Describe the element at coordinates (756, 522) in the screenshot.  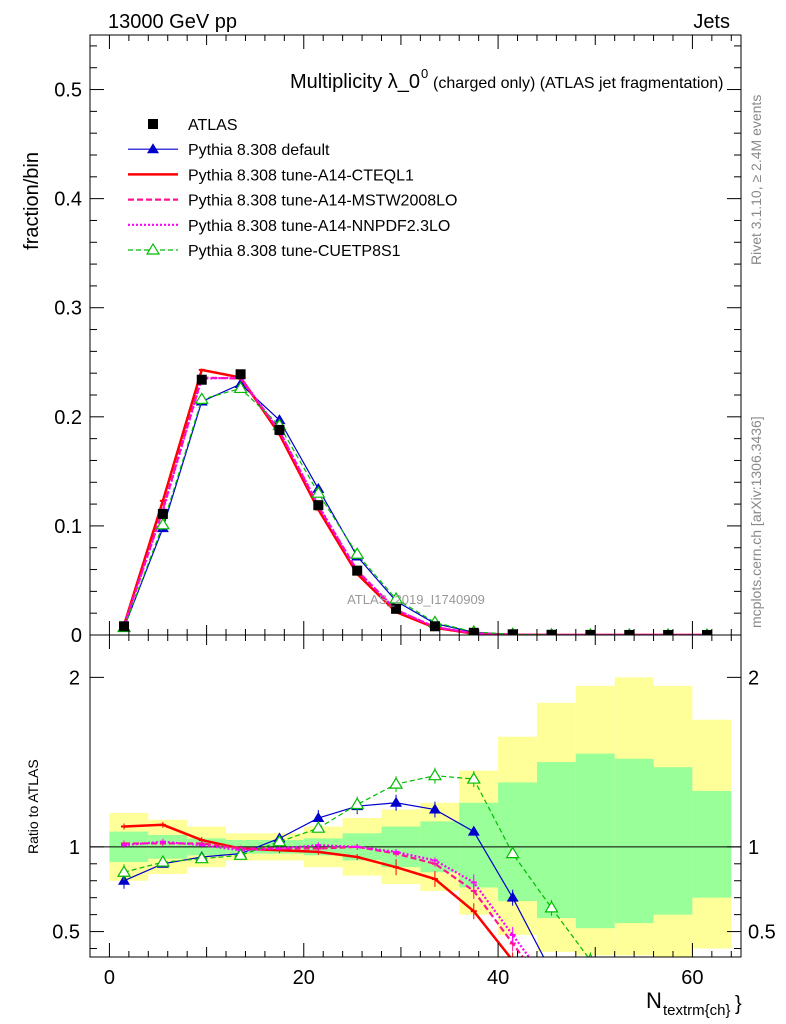
I see `mcplots-label: mcplots.cern.ch [arXiv:1306.3436]` at that location.